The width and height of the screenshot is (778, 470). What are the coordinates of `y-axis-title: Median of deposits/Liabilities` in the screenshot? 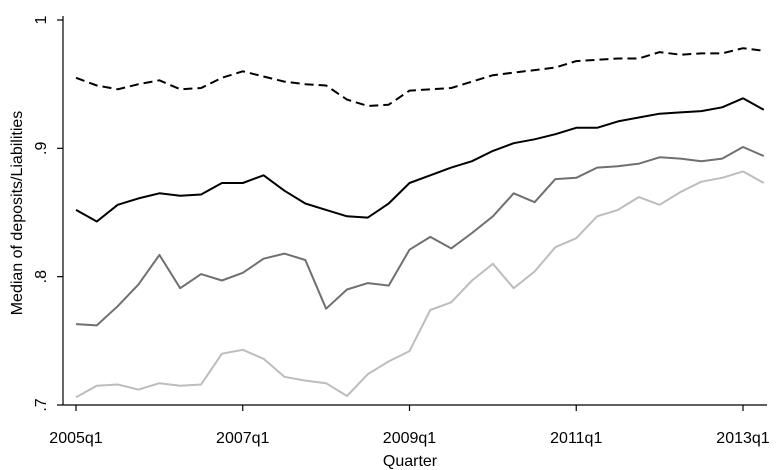 It's located at (17, 213).